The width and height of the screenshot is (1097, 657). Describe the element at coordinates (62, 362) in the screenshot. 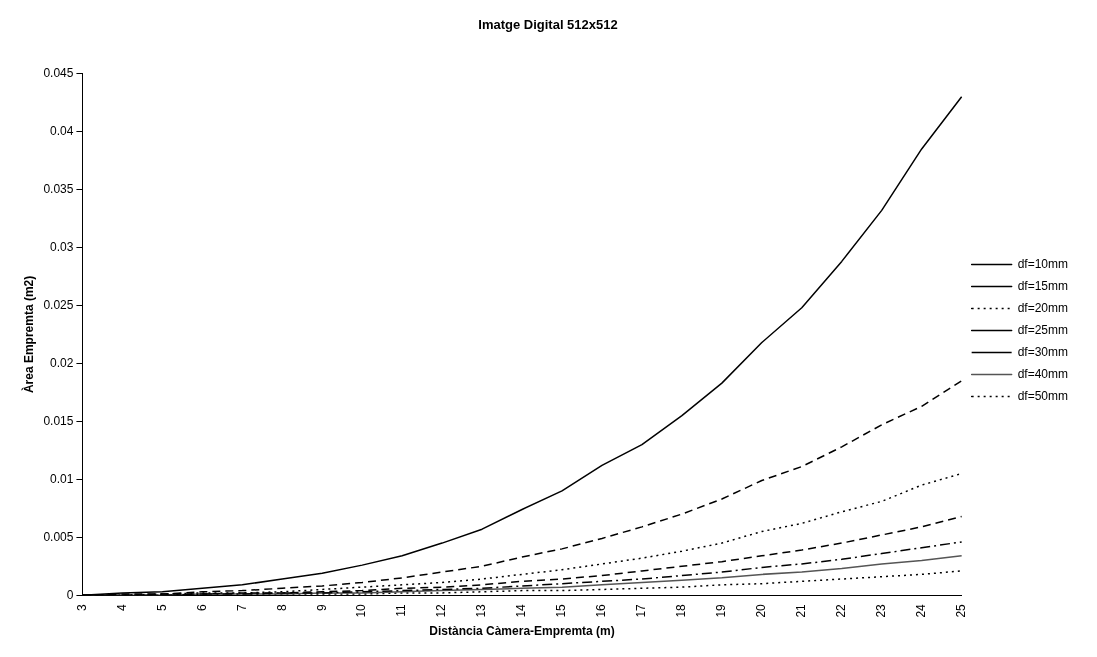

I see `y-tick-label: 0.02` at that location.